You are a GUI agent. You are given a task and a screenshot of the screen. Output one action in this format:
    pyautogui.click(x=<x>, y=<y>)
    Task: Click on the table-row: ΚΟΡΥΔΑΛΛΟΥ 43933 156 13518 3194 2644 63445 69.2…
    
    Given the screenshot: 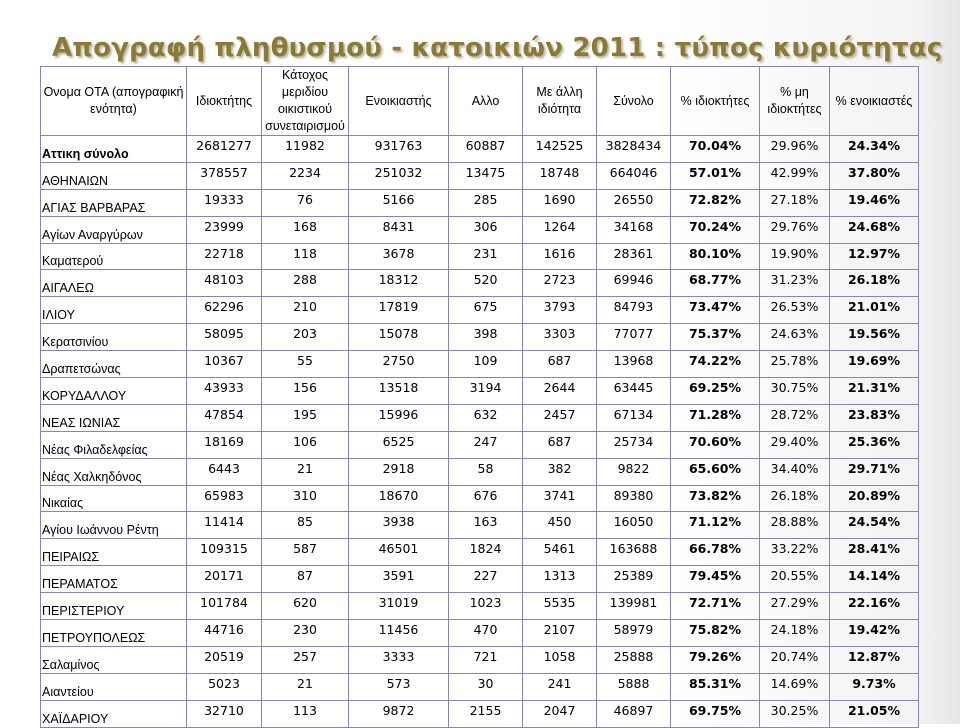 What is the action you would take?
    pyautogui.click(x=479, y=391)
    